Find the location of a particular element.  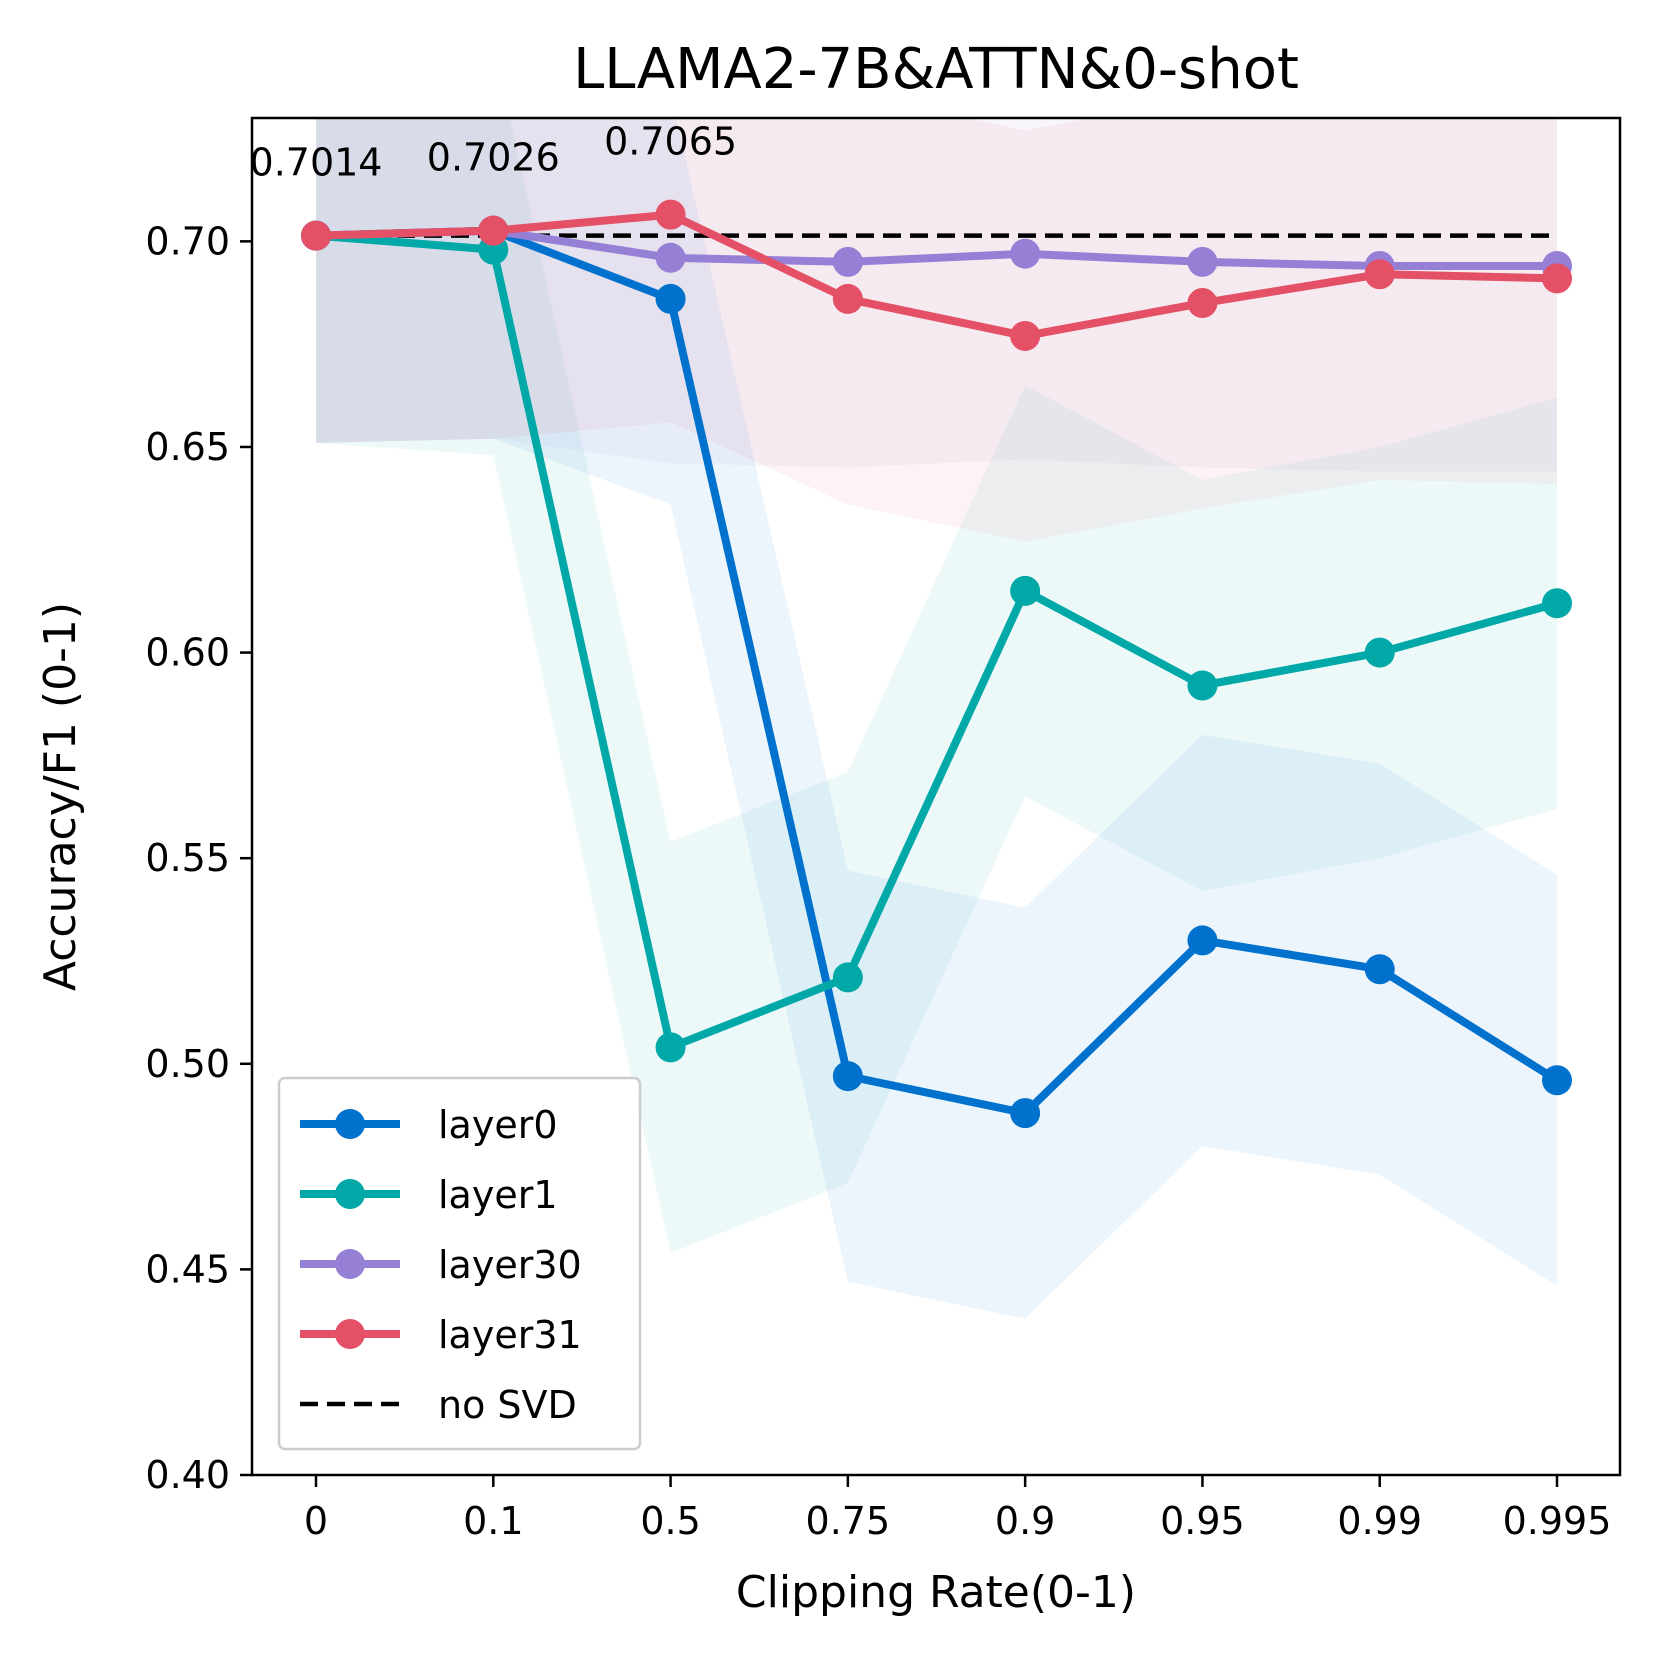

legend-label: layer30 is located at coordinates (510, 1265).